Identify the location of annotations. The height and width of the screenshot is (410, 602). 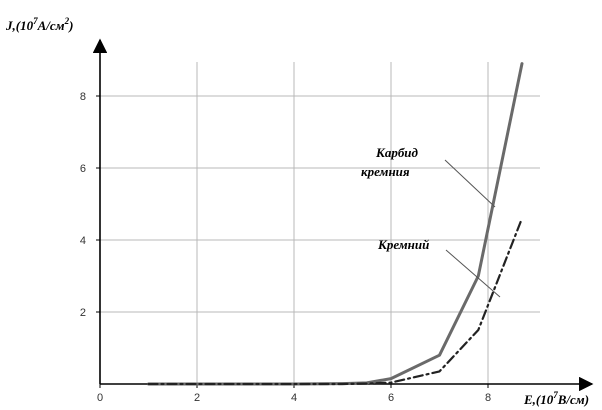
(472, 228).